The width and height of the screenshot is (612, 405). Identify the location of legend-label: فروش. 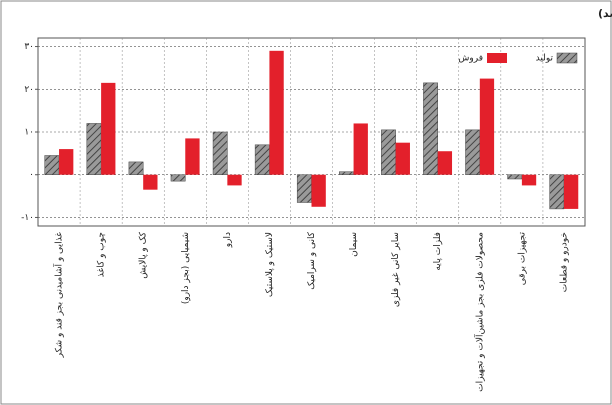
(470, 59).